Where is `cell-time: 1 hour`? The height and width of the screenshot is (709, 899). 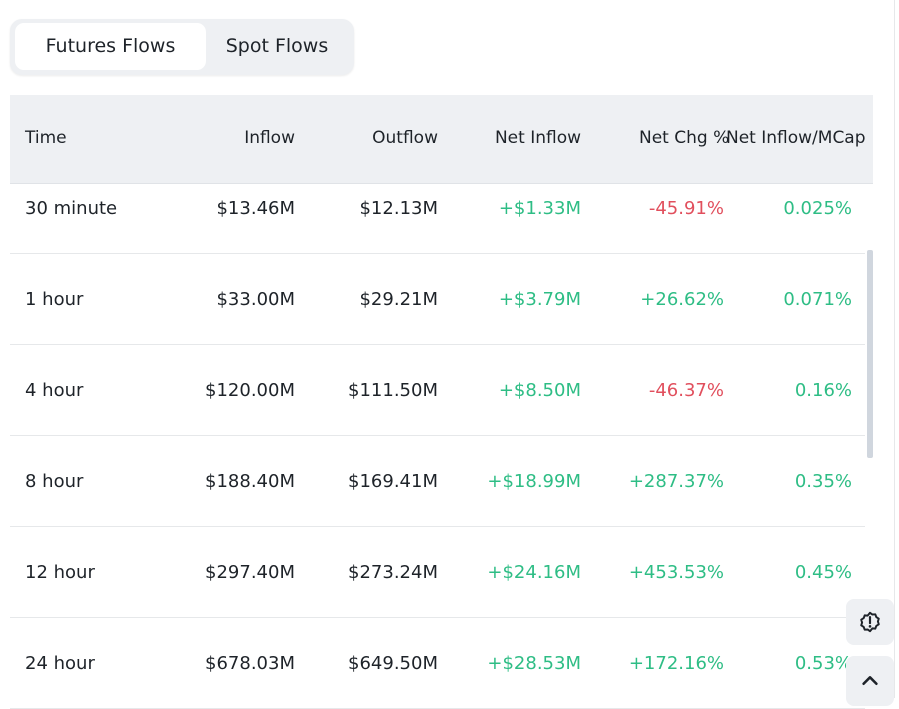 cell-time: 1 hour is located at coordinates (54, 299).